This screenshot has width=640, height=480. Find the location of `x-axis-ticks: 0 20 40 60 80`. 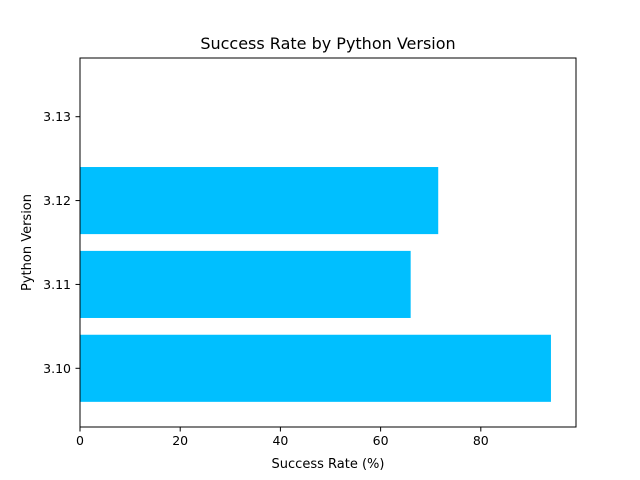

x-axis-ticks: 0 20 40 60 80 is located at coordinates (282, 437).